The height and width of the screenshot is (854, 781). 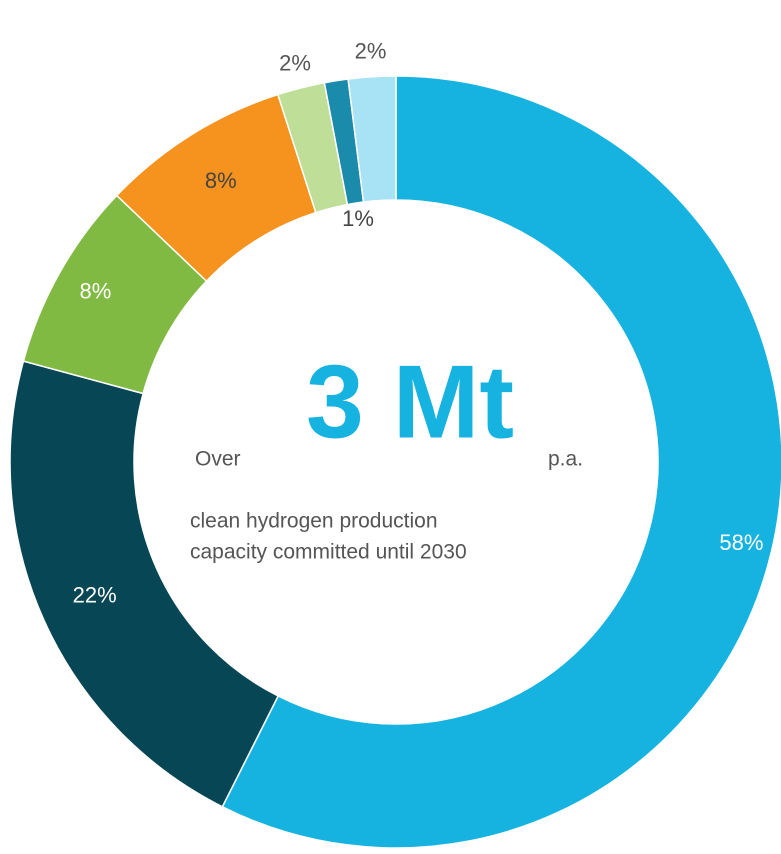 I want to click on center-suffix: p.a., so click(x=565, y=459).